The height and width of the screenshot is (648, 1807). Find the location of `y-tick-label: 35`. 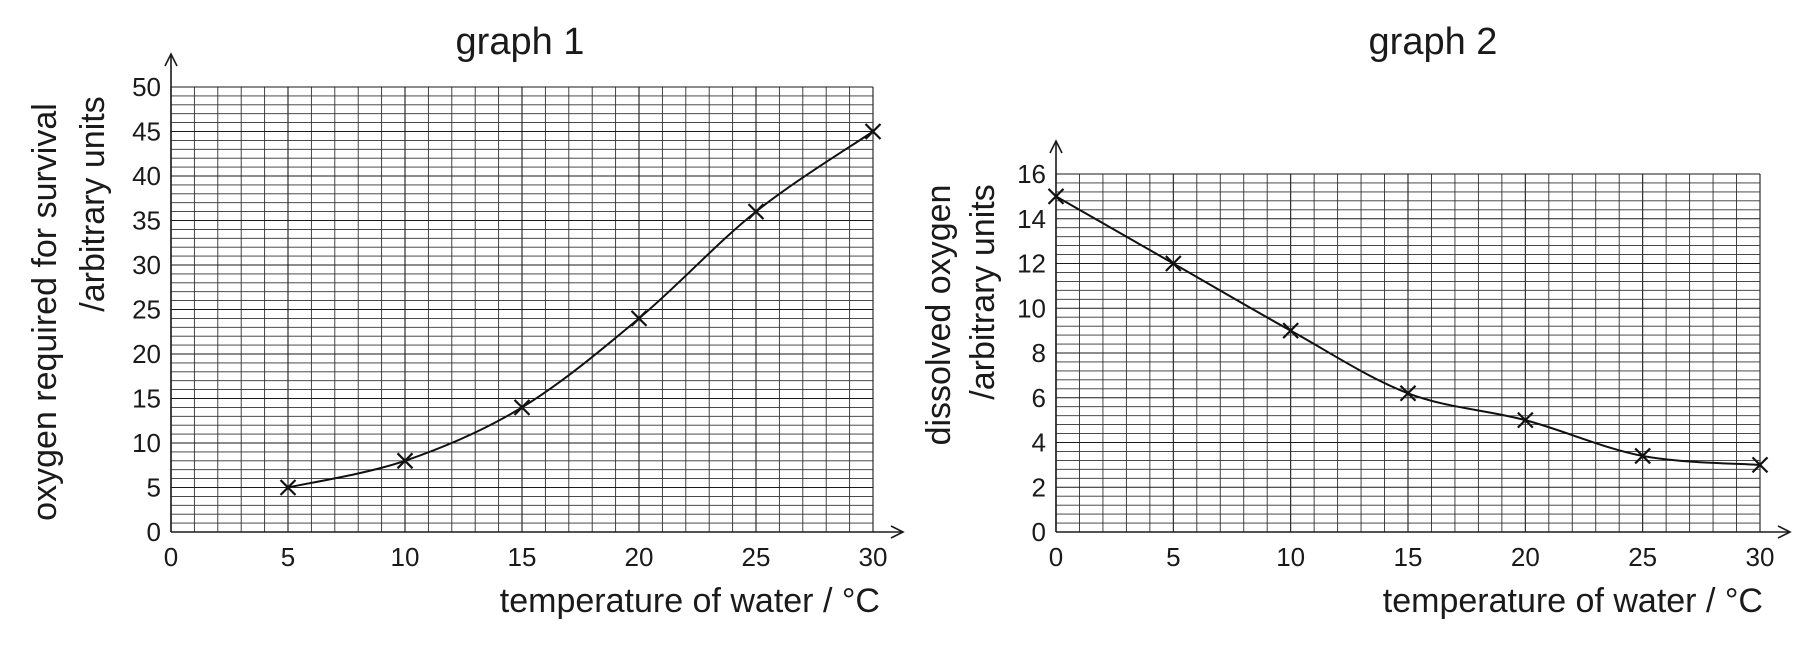

y-tick-label: 35 is located at coordinates (146, 221).